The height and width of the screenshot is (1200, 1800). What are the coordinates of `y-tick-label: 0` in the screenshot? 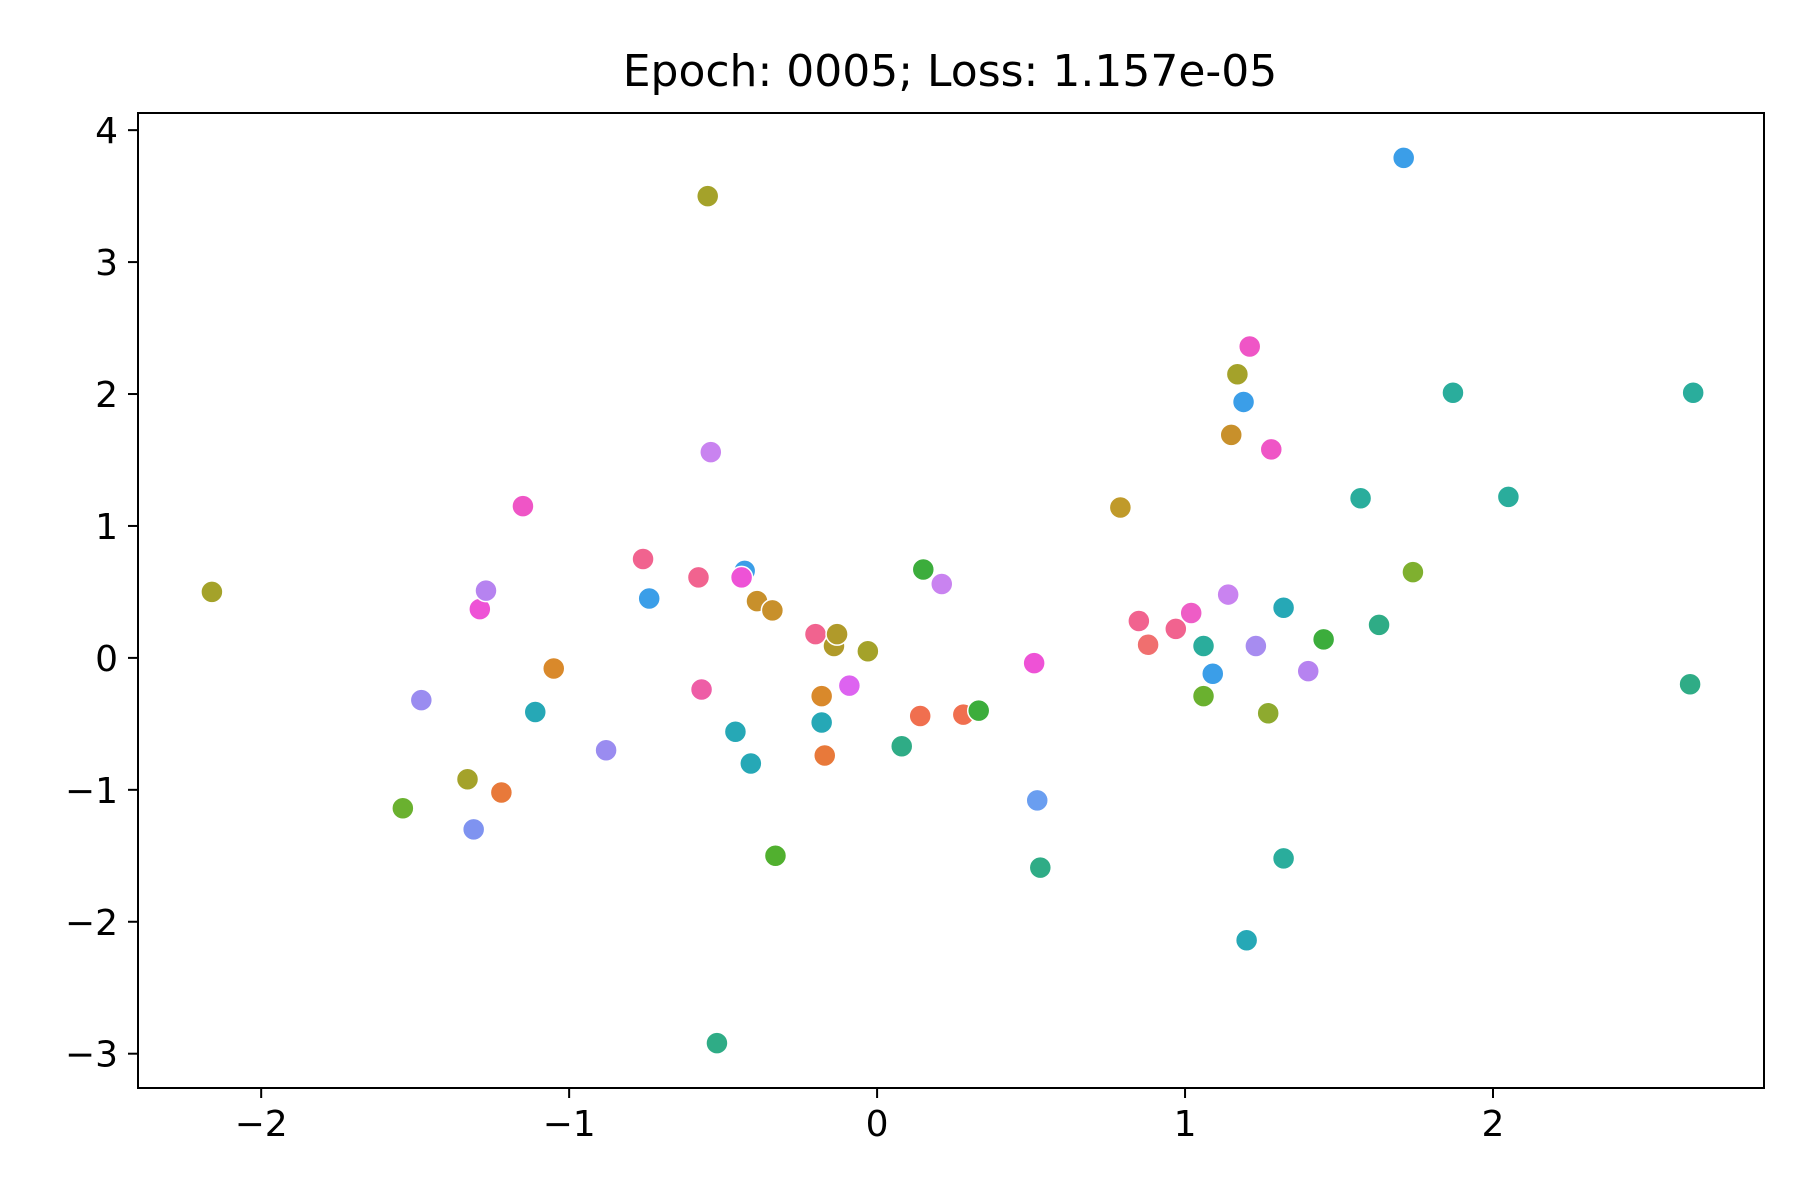 It's located at (106, 659).